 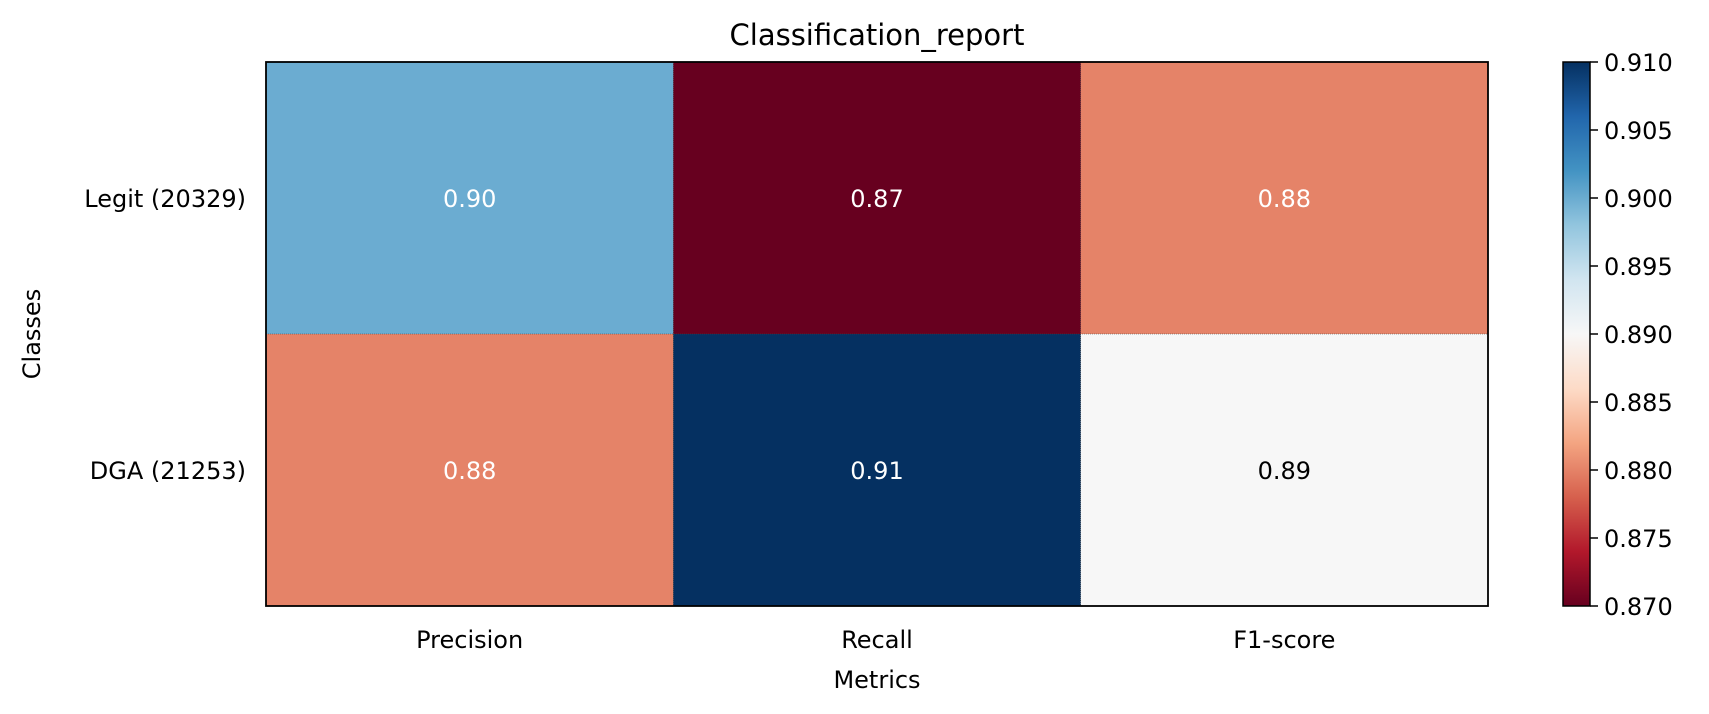 I want to click on chart-title: Classification_report, so click(x=877, y=35).